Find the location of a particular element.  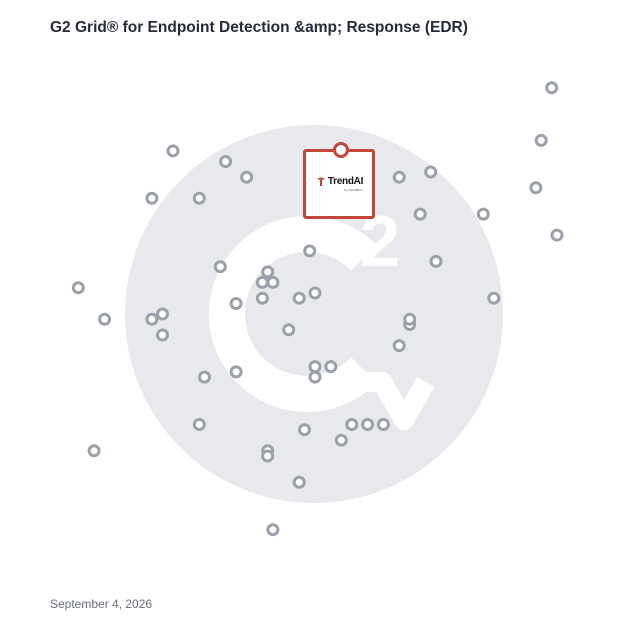

vendor-tagline: by TrendMicro is located at coordinates (354, 190).